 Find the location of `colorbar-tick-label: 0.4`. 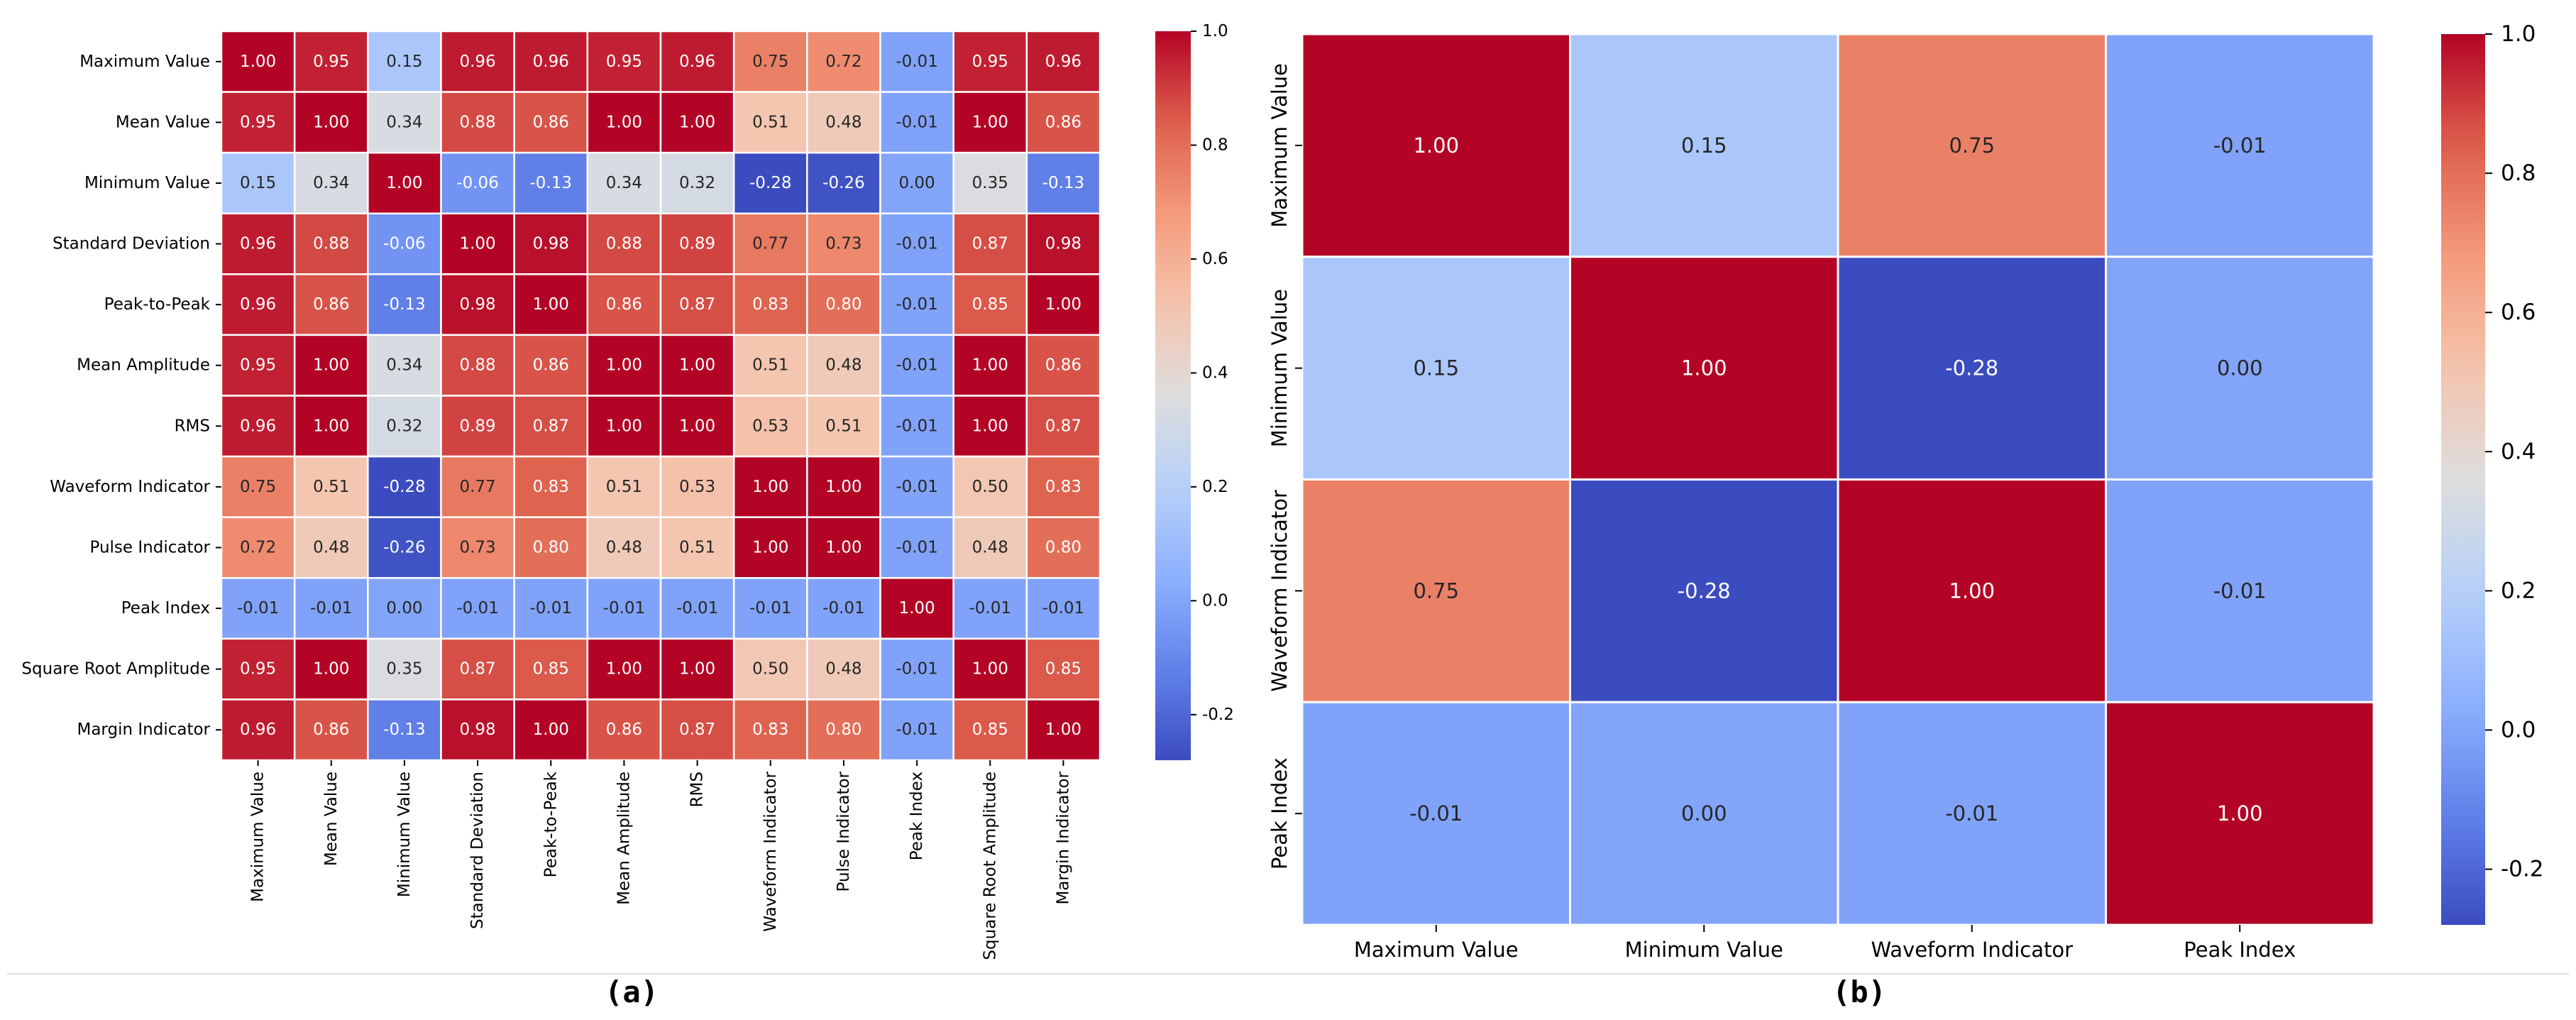

colorbar-tick-label: 0.4 is located at coordinates (2518, 451).